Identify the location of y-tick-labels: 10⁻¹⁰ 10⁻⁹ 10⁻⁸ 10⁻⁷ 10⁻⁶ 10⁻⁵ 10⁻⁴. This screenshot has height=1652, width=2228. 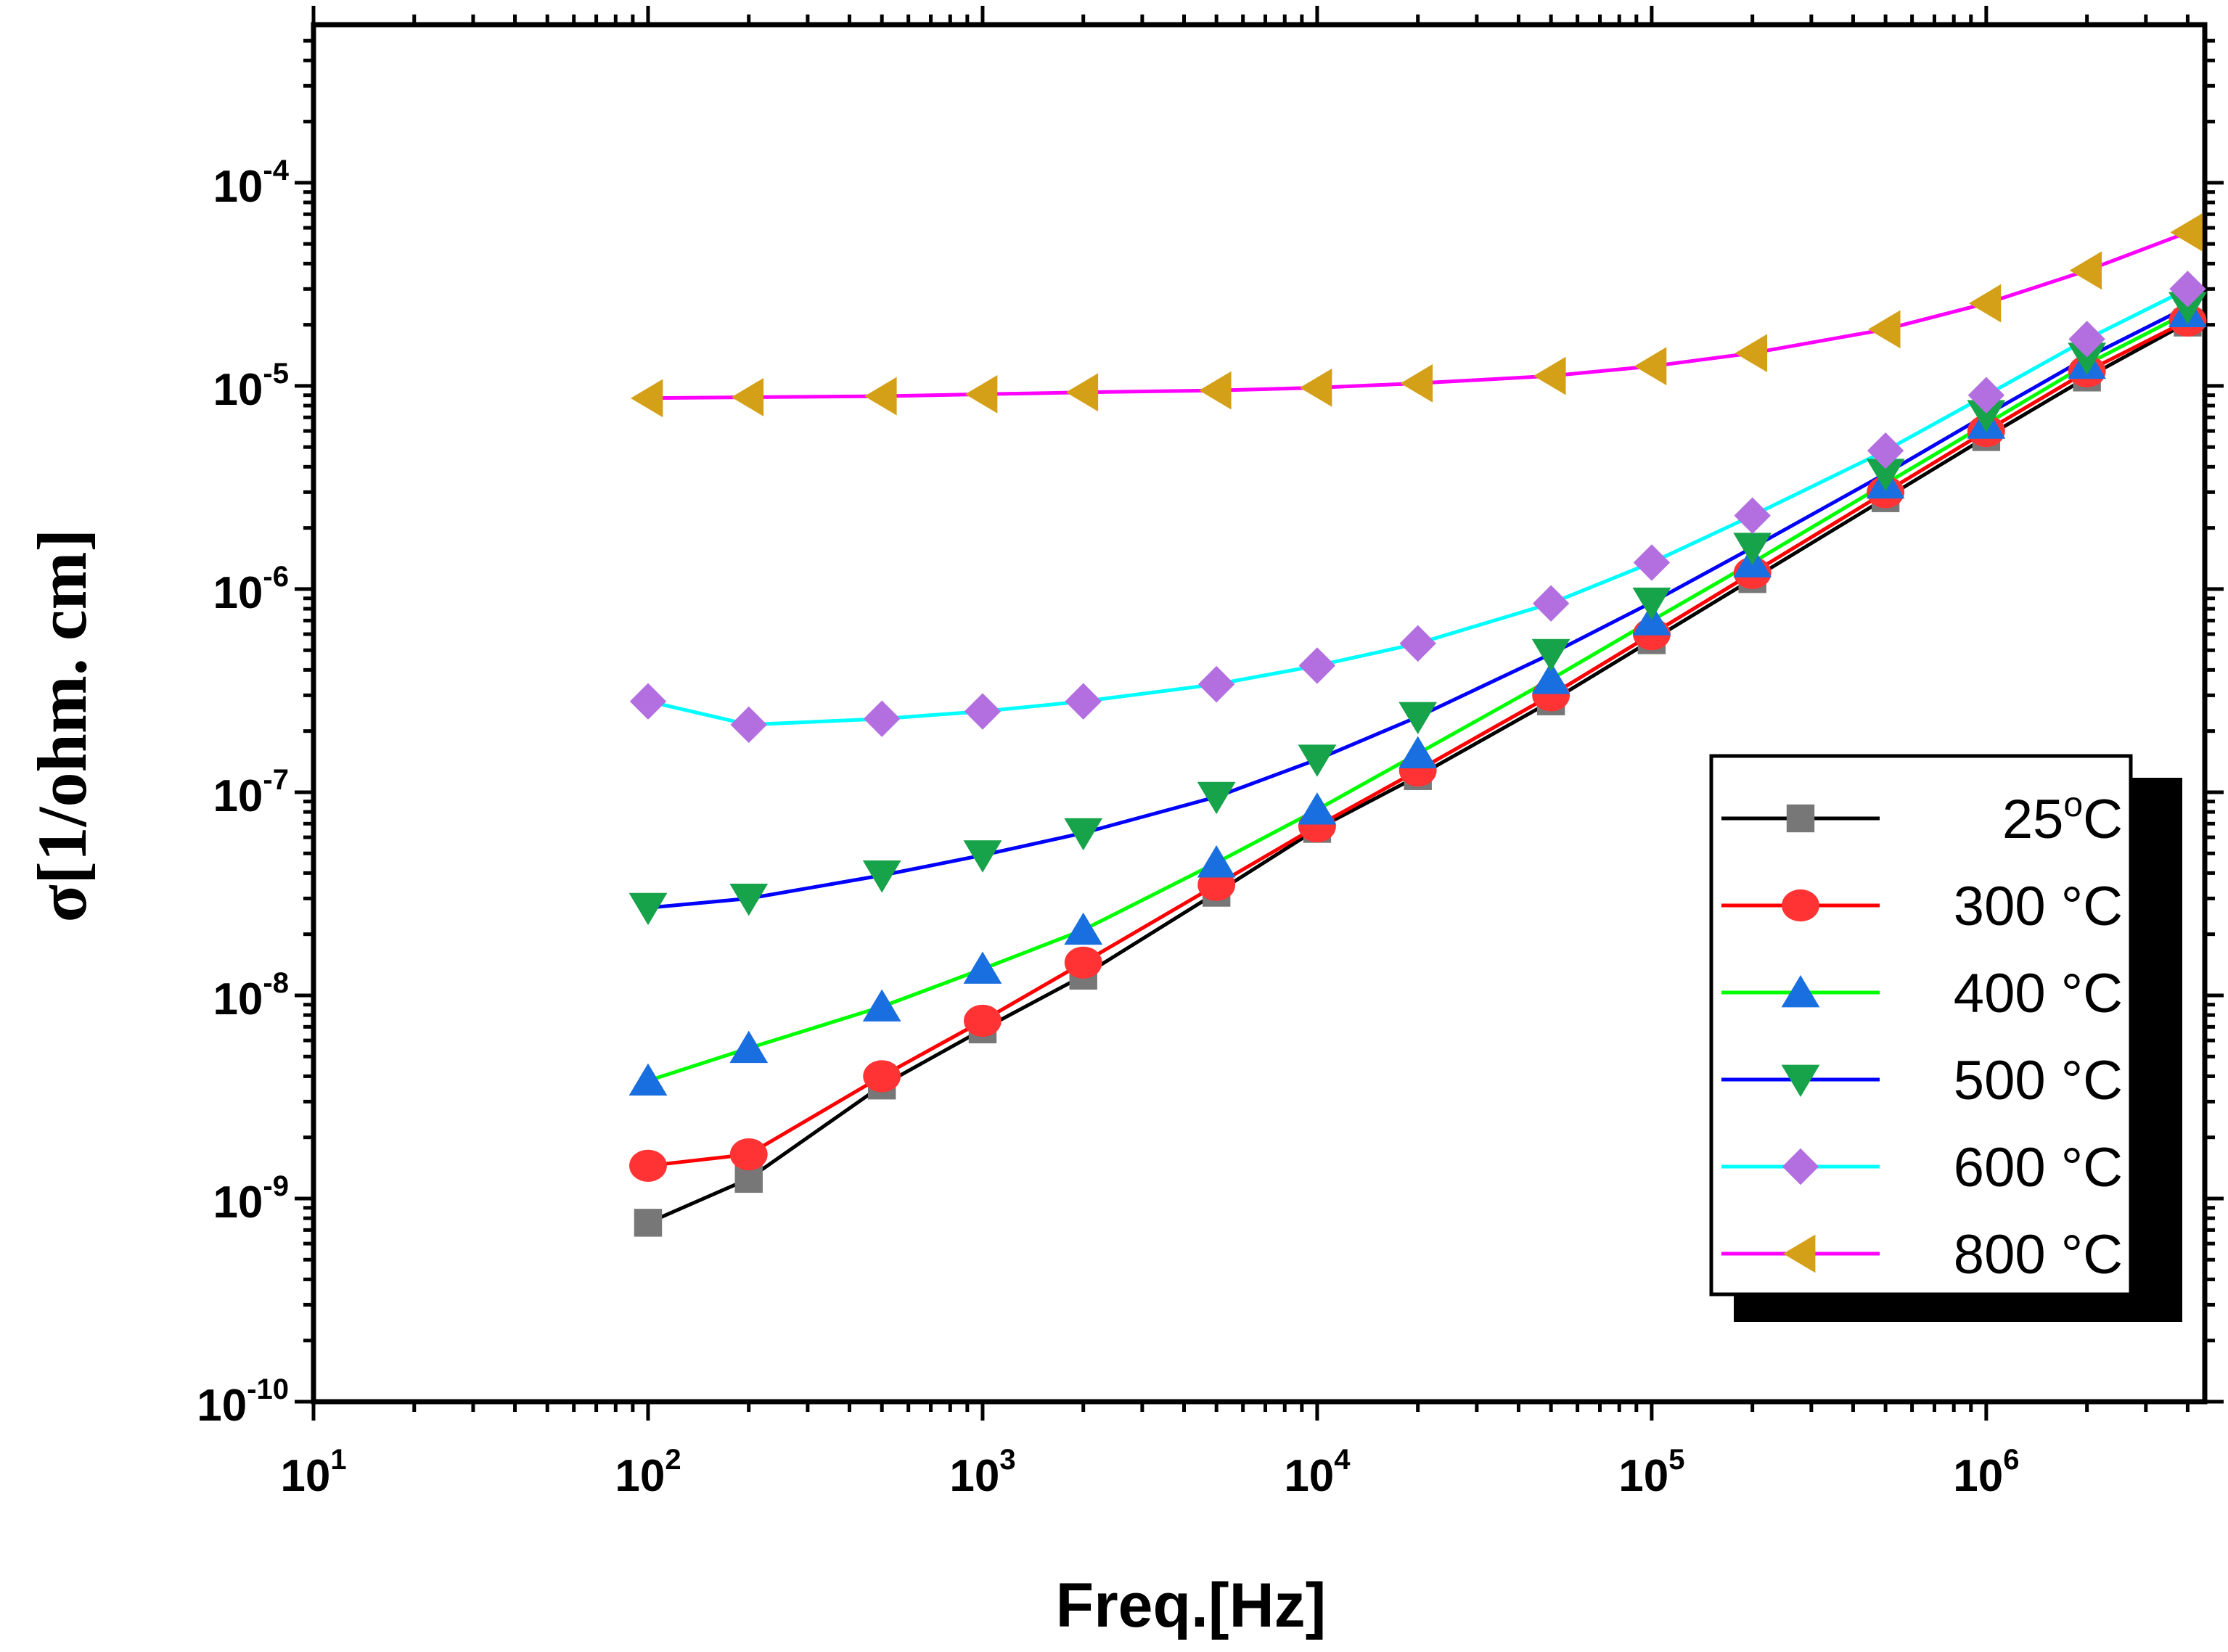
(243, 793).